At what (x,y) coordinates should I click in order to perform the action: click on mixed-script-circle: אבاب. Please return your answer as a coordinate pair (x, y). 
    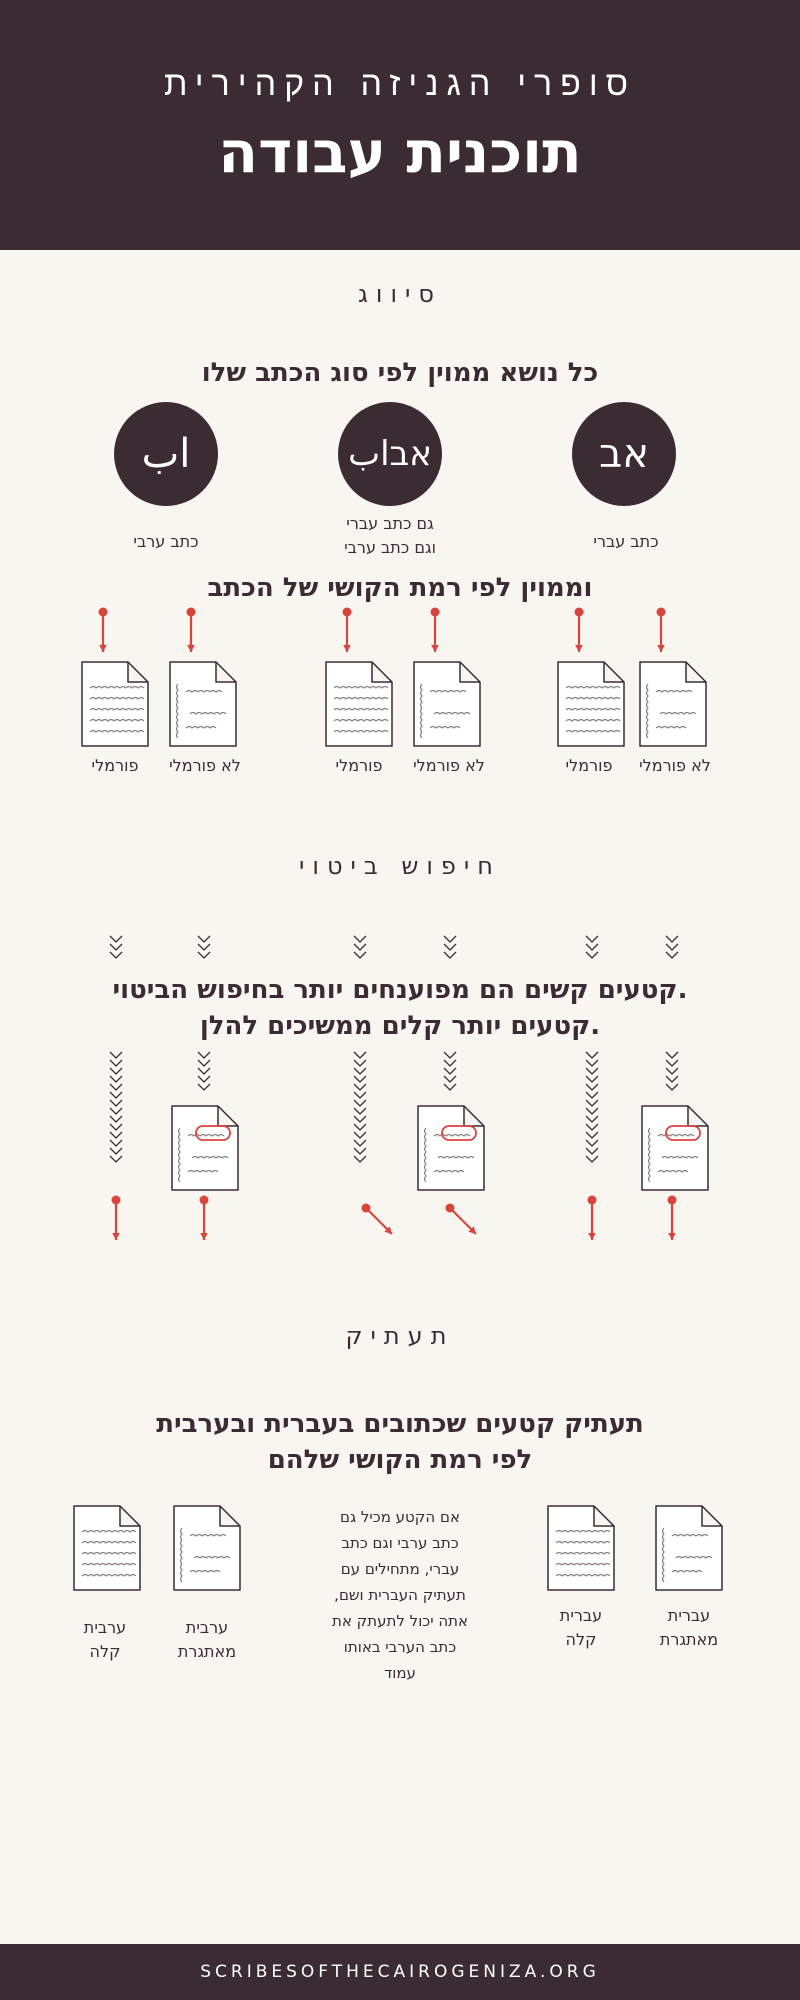
    Looking at the image, I should click on (390, 454).